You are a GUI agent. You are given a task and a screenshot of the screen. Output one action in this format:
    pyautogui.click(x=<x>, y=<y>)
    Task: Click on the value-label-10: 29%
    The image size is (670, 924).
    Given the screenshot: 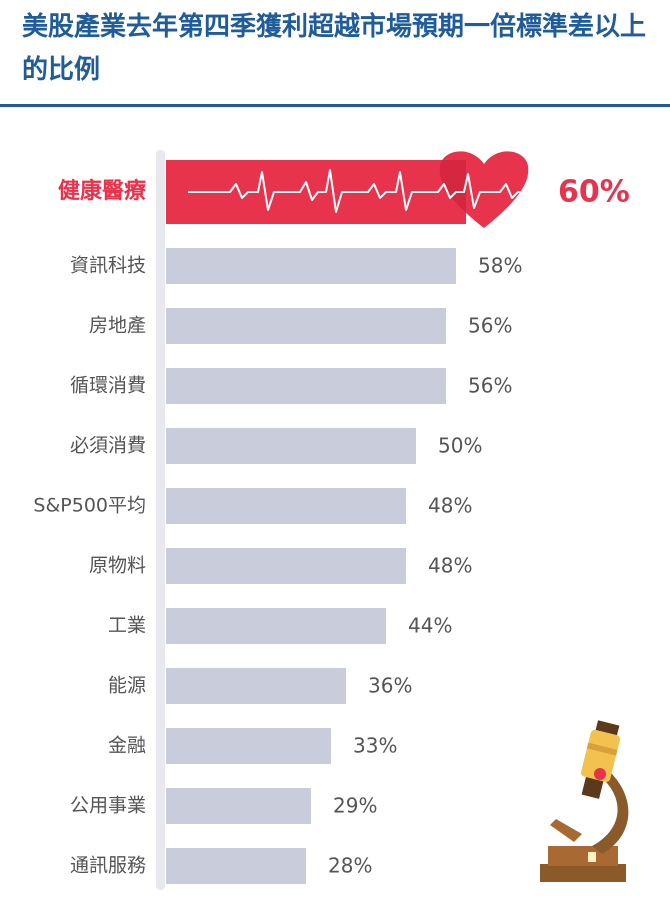 What is the action you would take?
    pyautogui.click(x=355, y=806)
    